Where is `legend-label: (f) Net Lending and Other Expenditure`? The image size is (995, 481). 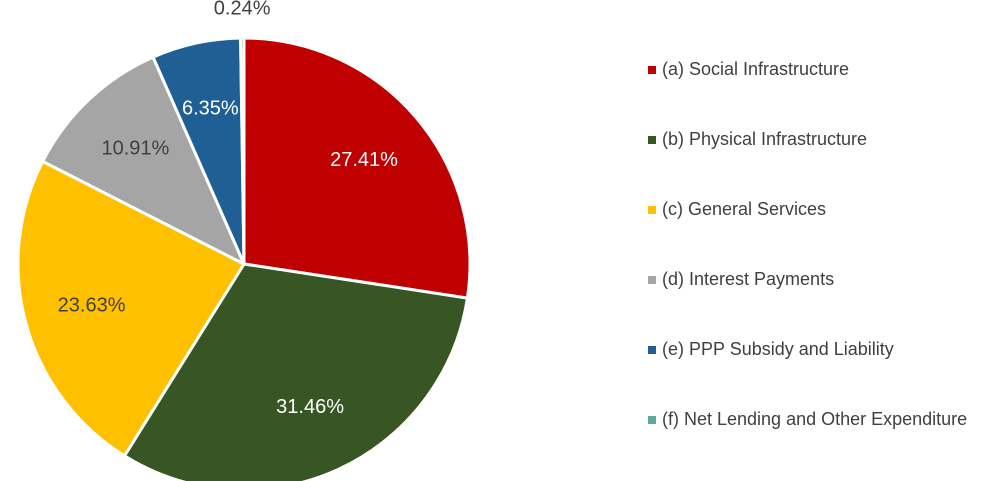 legend-label: (f) Net Lending and Other Expenditure is located at coordinates (815, 419).